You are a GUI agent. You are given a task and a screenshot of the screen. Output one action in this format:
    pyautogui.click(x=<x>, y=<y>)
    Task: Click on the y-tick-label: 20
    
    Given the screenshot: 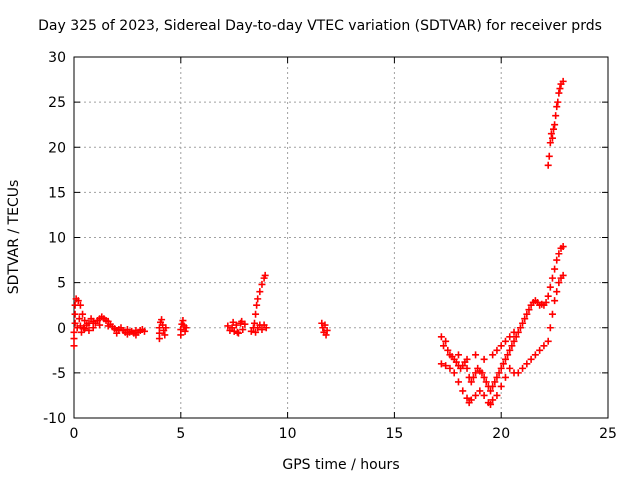 What is the action you would take?
    pyautogui.click(x=57, y=148)
    